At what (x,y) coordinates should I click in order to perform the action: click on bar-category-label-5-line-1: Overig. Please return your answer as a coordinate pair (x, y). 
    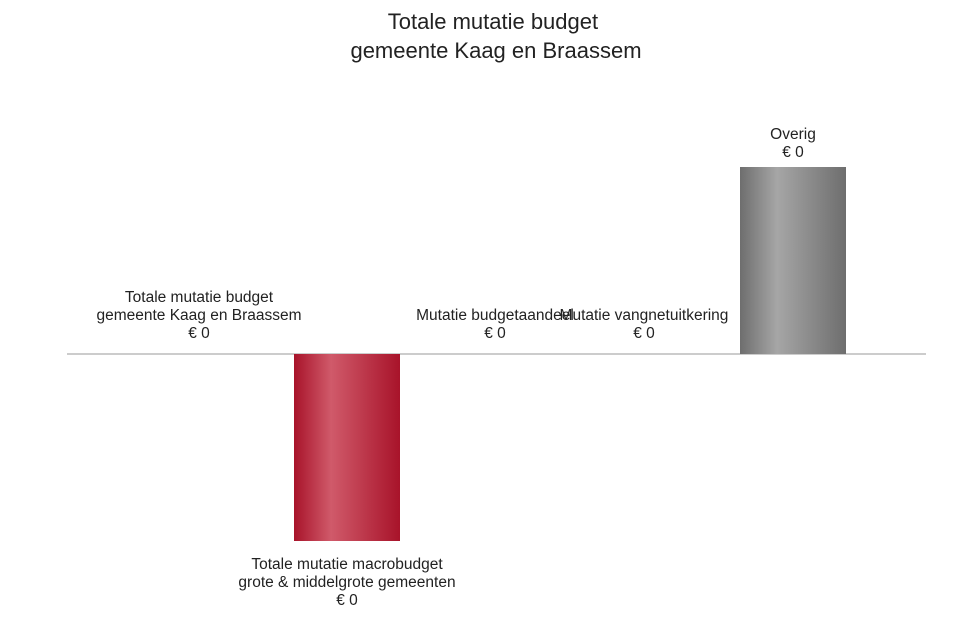
    Looking at the image, I should click on (793, 134).